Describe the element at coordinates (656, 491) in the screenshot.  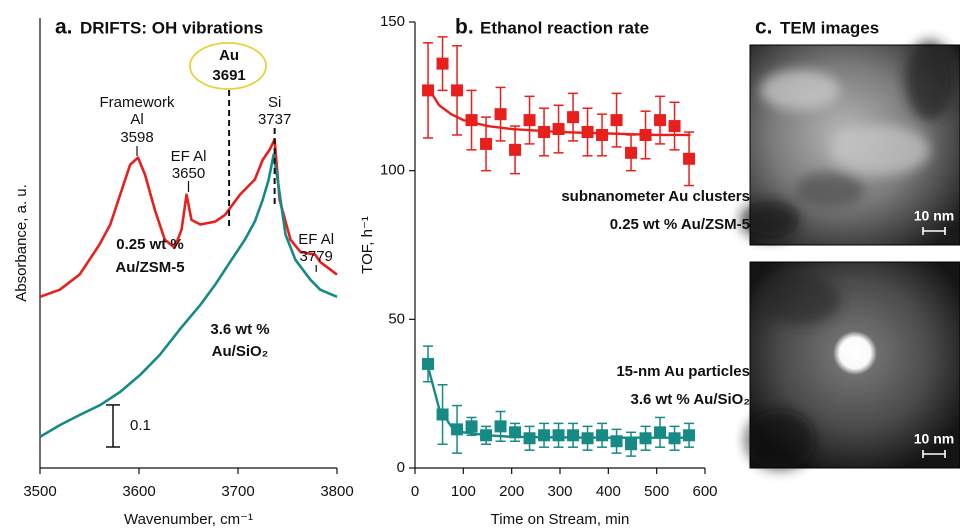
I see `x-tick-label: 500` at that location.